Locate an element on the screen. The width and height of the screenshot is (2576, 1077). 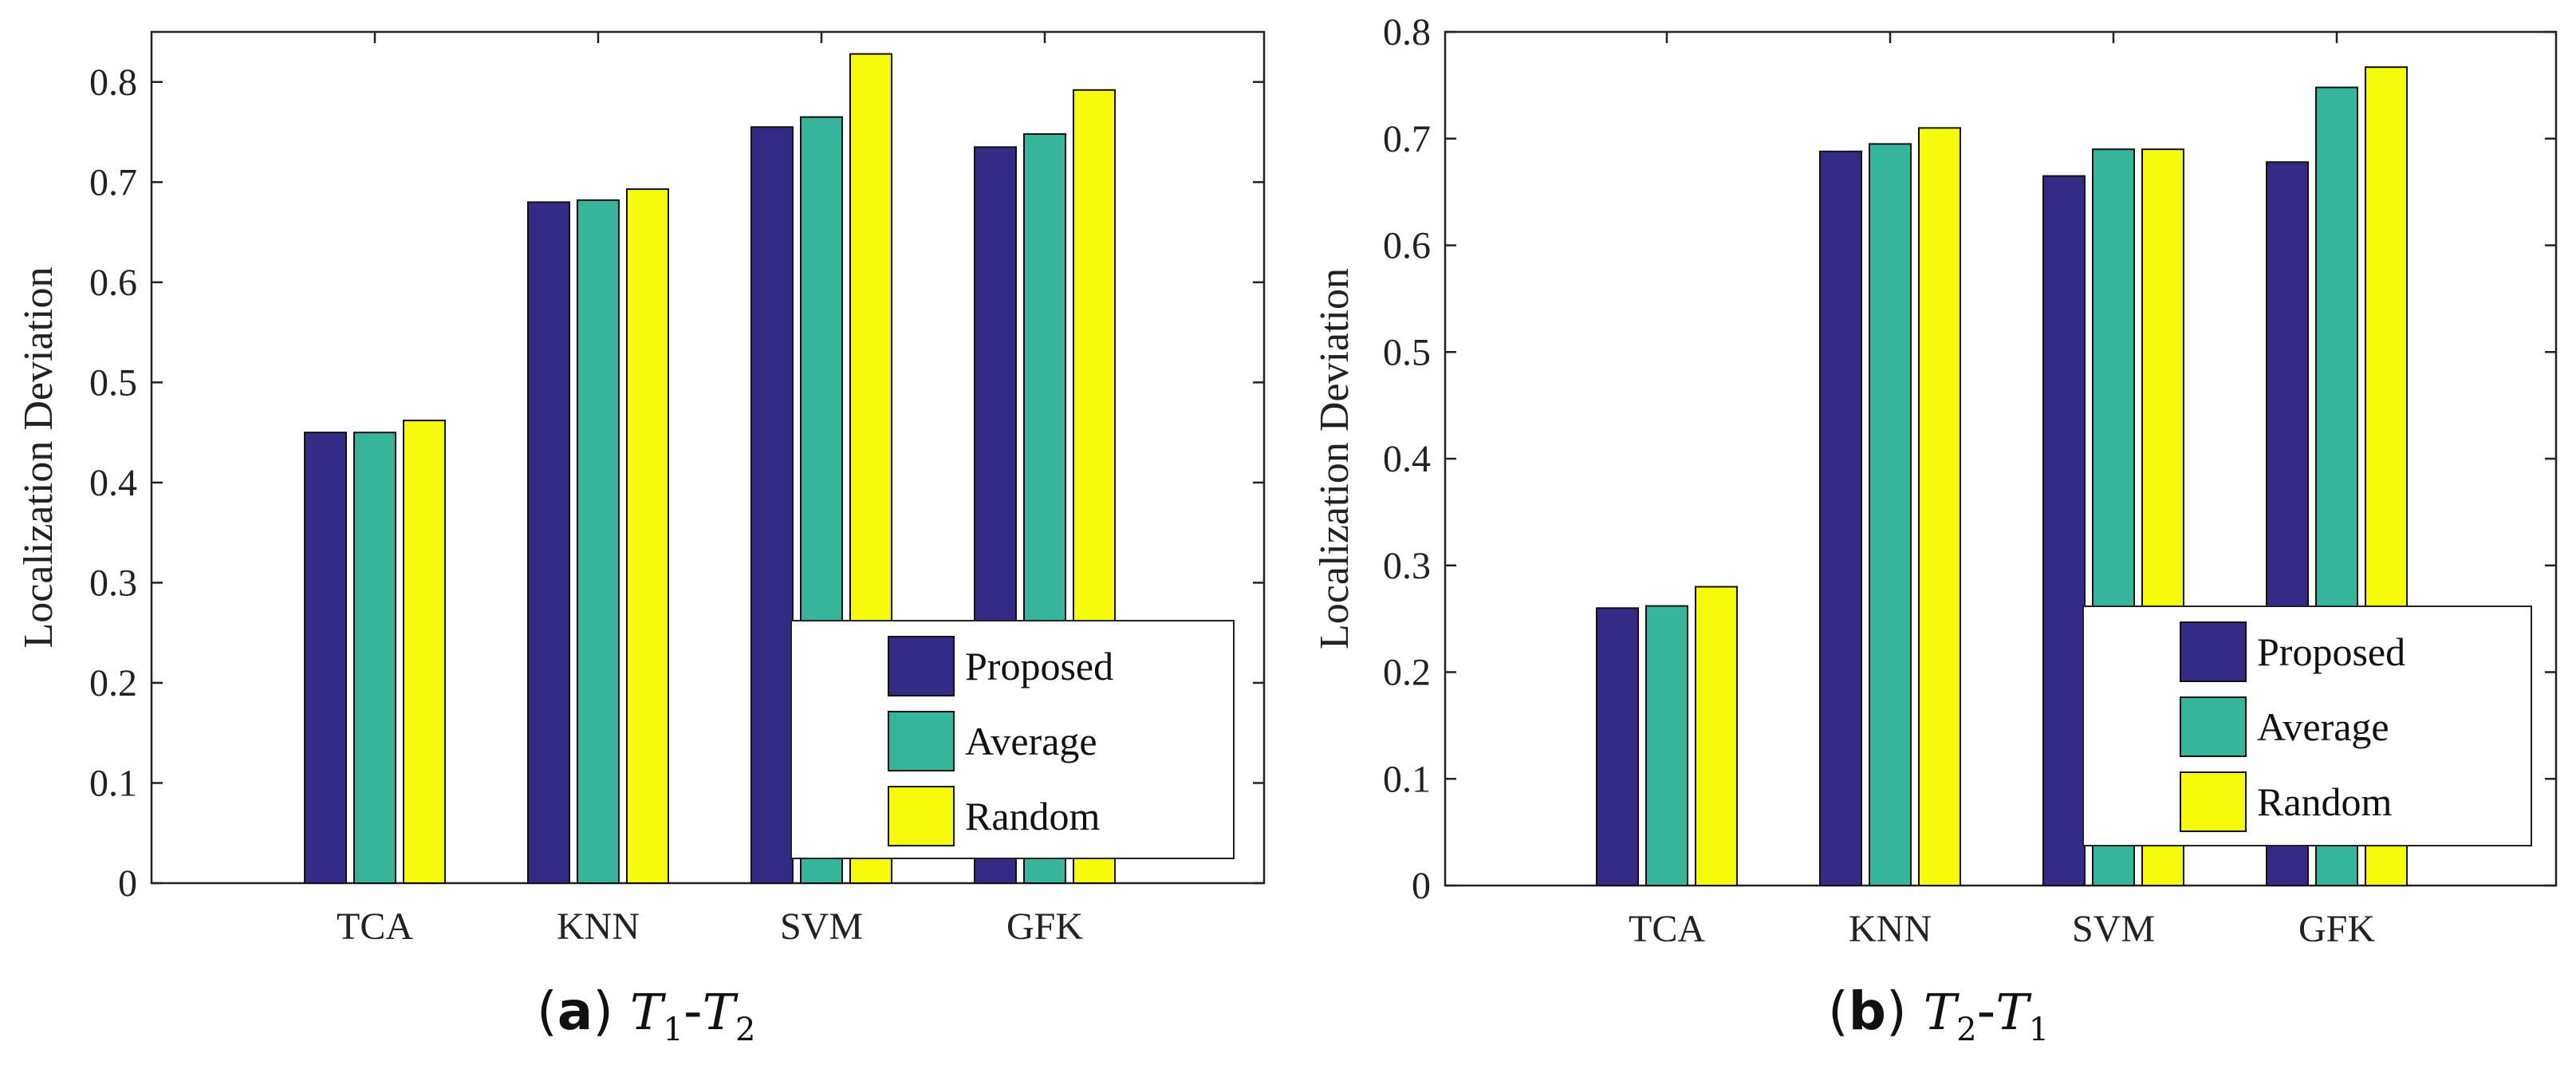
panel-caption: (a) T1-T2 is located at coordinates (646, 1014).